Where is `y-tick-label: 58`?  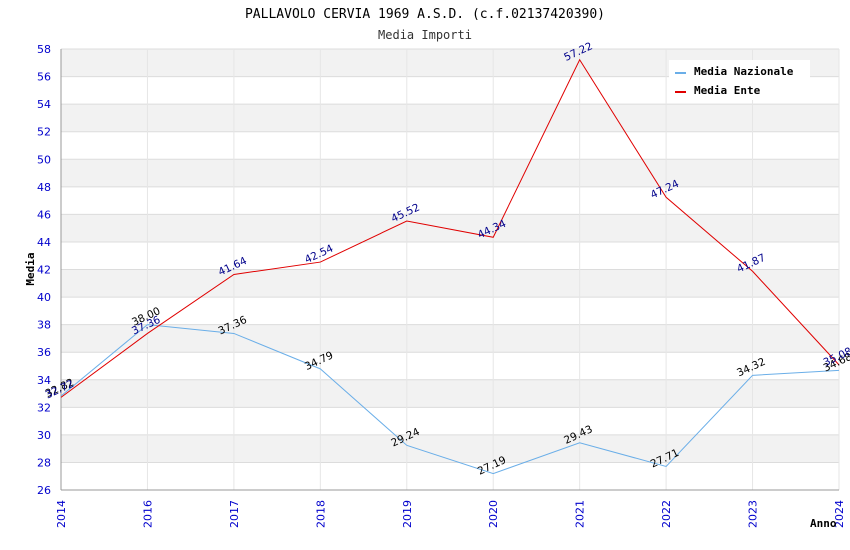 y-tick-label: 58 is located at coordinates (44, 49).